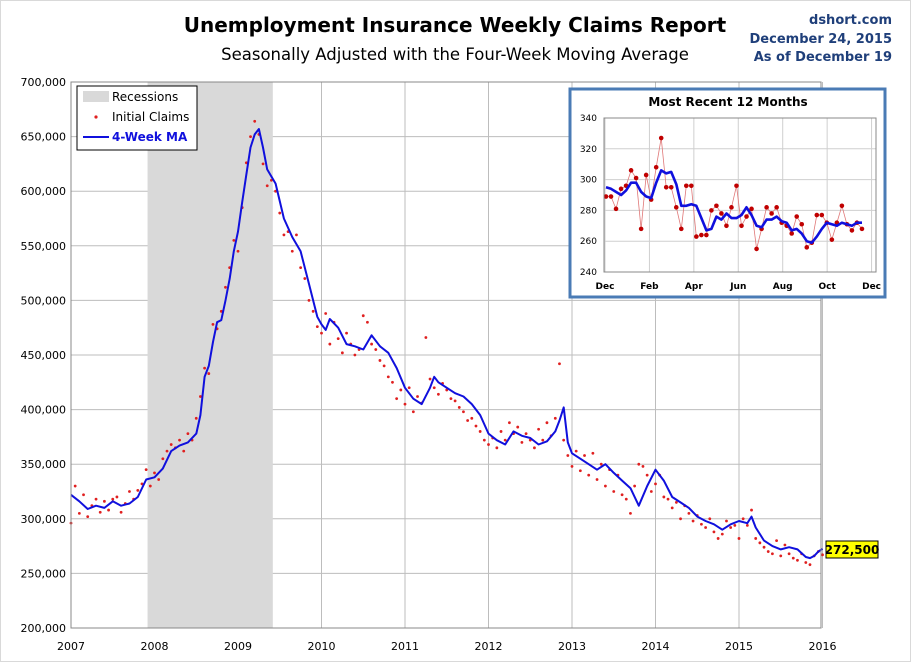 Image resolution: width=911 pixels, height=662 pixels. Describe the element at coordinates (649, 287) in the screenshot. I see `inset-x-tick-label: Feb` at that location.